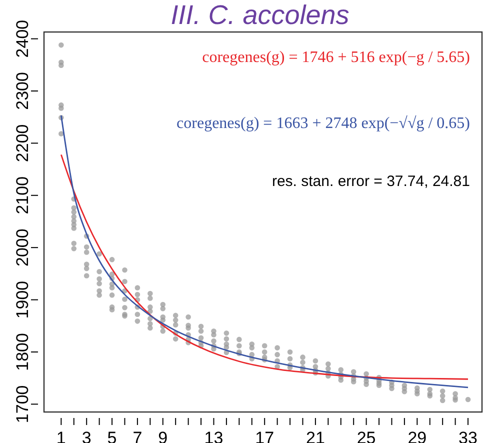 This screenshot has height=443, width=485. I want to click on y-tick-label: 2400, so click(22, 39).